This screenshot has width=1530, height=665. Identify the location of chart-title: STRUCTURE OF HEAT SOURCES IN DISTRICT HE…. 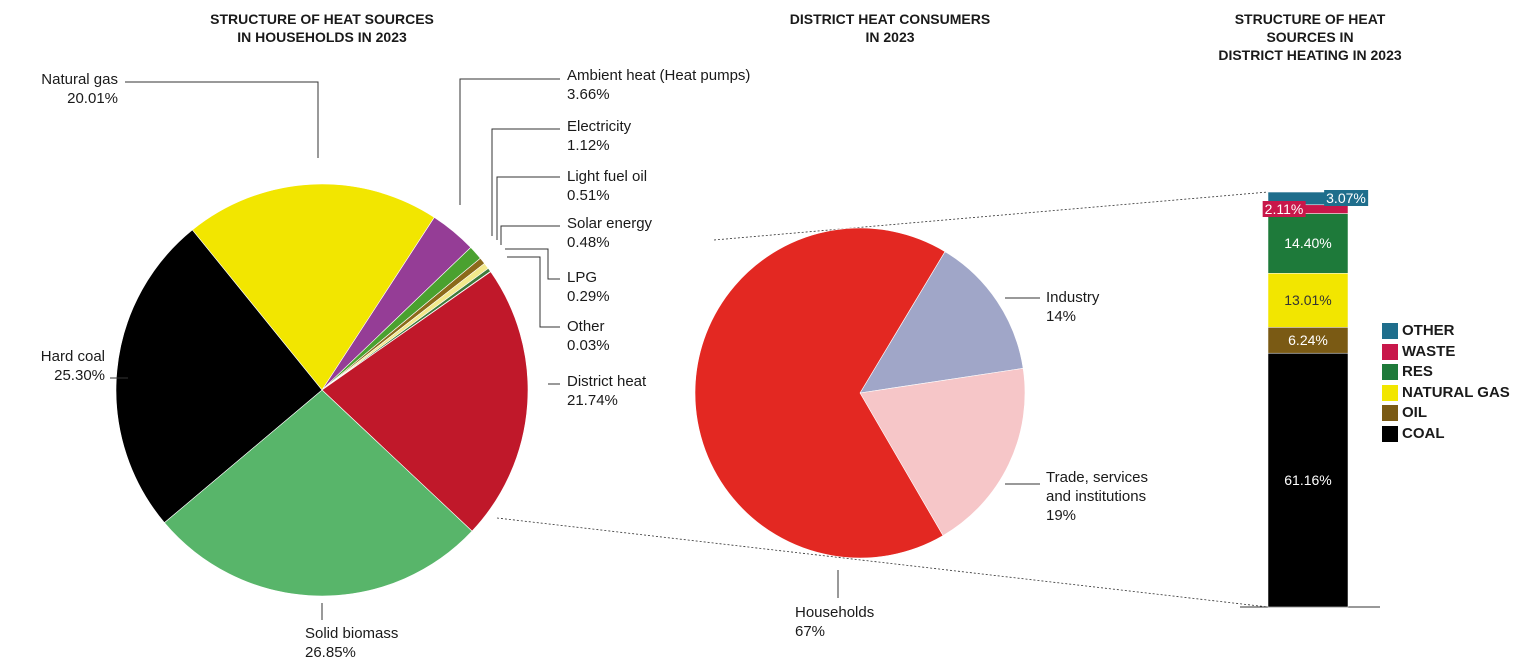
(1310, 37).